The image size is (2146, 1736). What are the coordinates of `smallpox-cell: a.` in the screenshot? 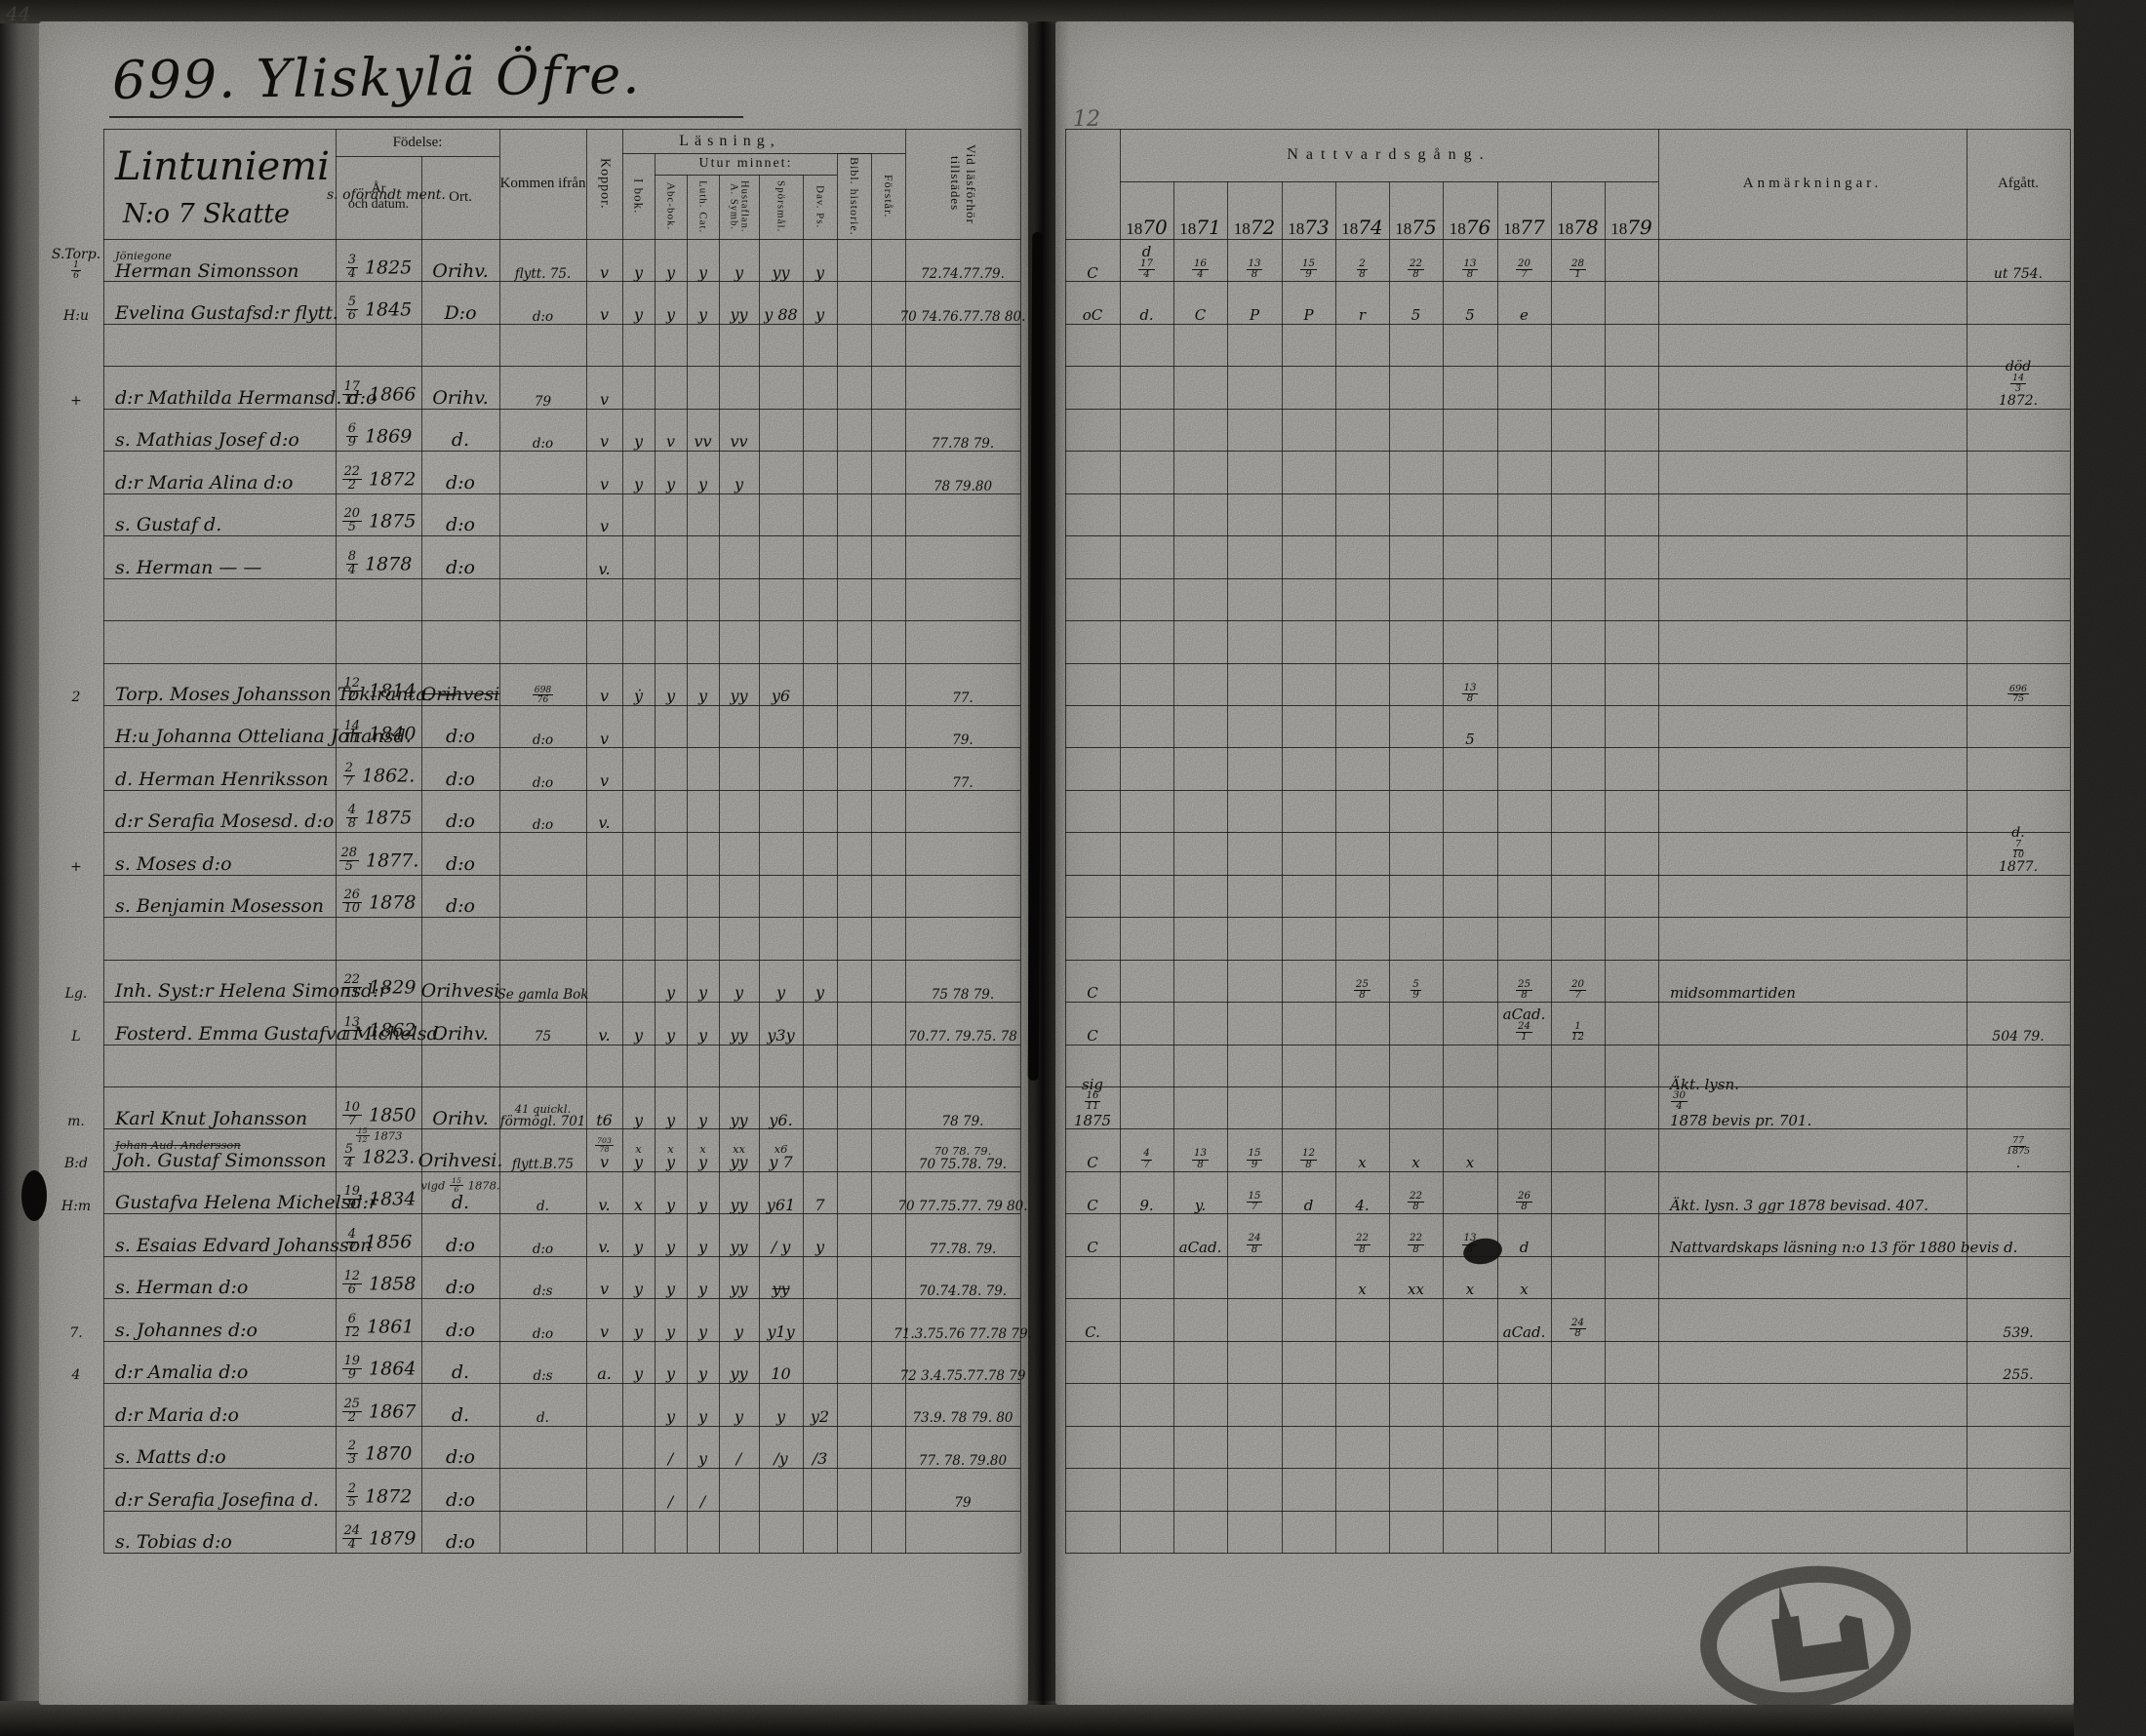 It's located at (604, 1374).